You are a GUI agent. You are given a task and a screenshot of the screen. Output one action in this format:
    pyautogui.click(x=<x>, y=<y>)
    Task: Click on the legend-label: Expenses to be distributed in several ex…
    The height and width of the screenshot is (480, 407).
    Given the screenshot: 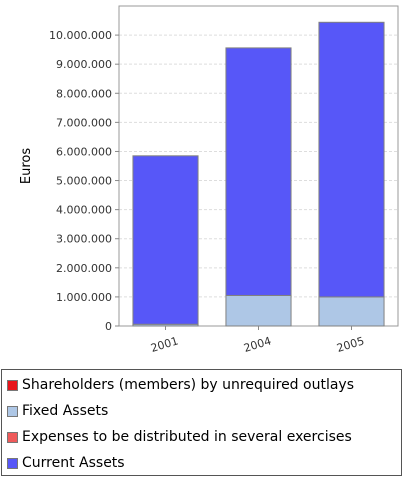 What is the action you would take?
    pyautogui.click(x=187, y=437)
    